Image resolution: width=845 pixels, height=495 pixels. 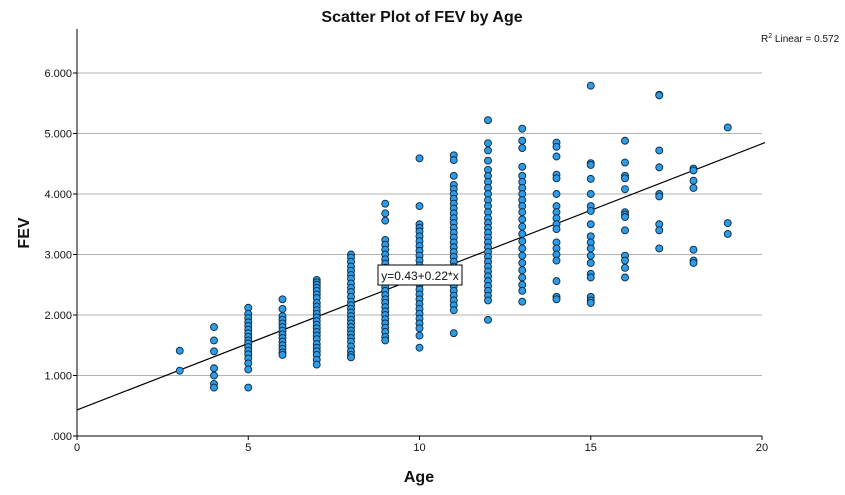 What do you see at coordinates (77, 448) in the screenshot?
I see `x-tick-label-0: 0` at bounding box center [77, 448].